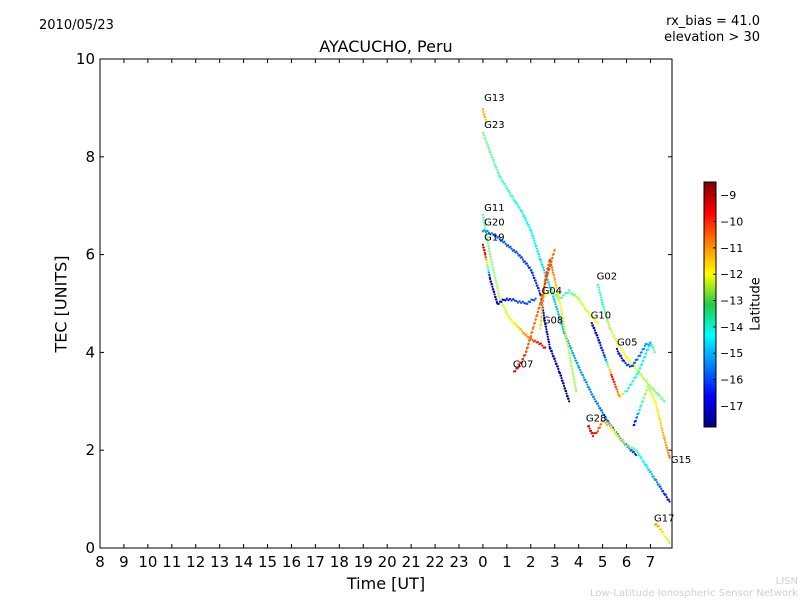 This screenshot has width=800, height=600. What do you see at coordinates (100, 562) in the screenshot?
I see `x-tick-label: 8` at bounding box center [100, 562].